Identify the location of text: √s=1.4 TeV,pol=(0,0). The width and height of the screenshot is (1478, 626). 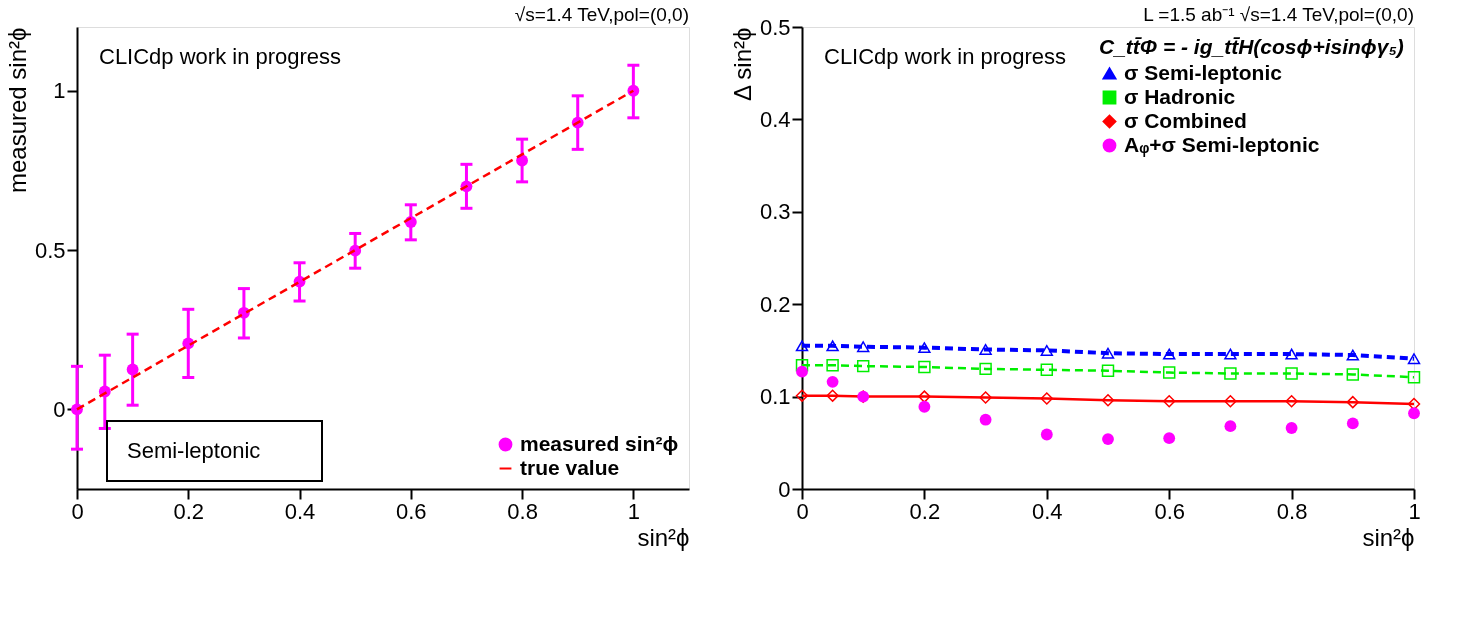
(601, 14).